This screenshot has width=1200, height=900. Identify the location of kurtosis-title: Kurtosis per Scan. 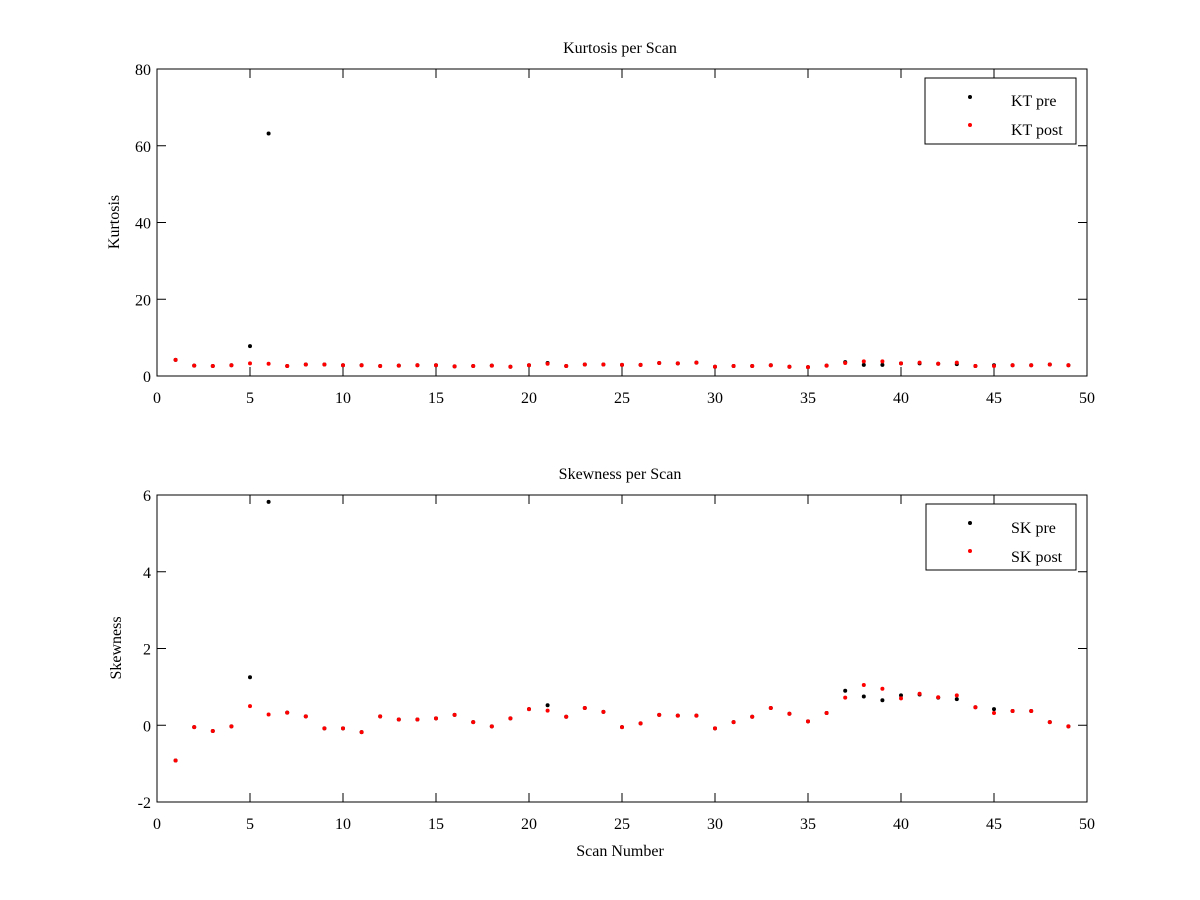
(620, 48).